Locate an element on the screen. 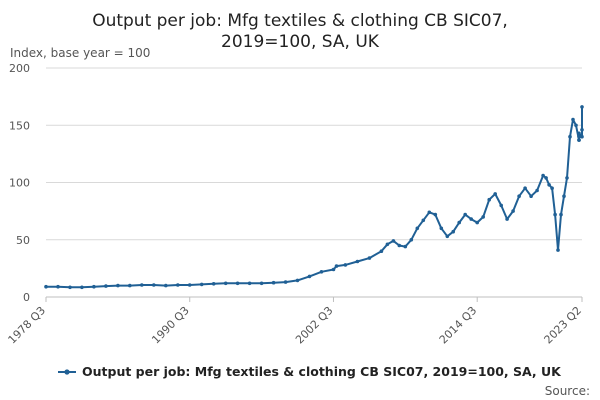  y-axis-ticks: 0 50 100 150 200 is located at coordinates (19, 183).